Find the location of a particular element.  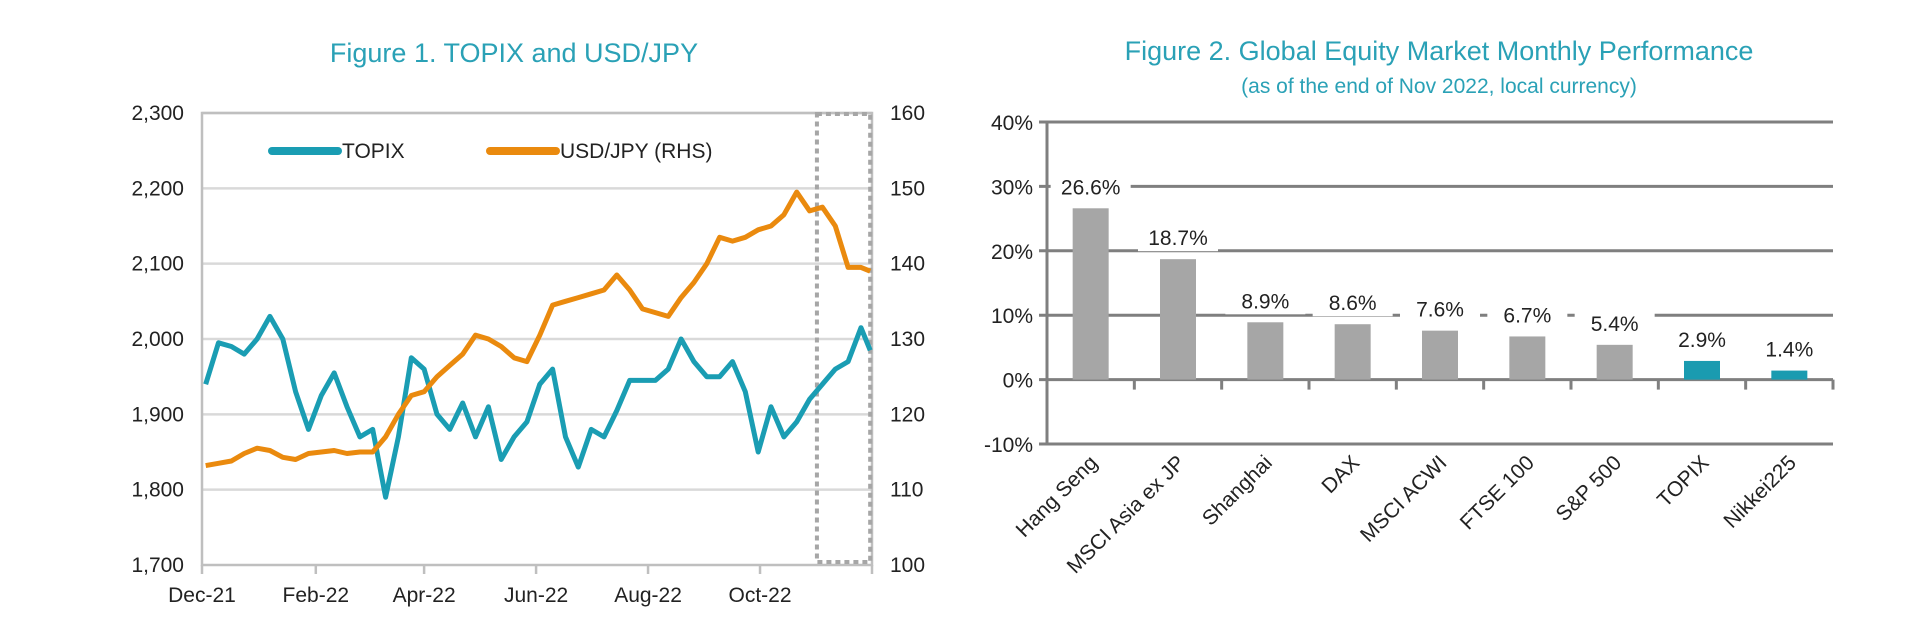

x-tick-label: Oct-22 is located at coordinates (760, 595).